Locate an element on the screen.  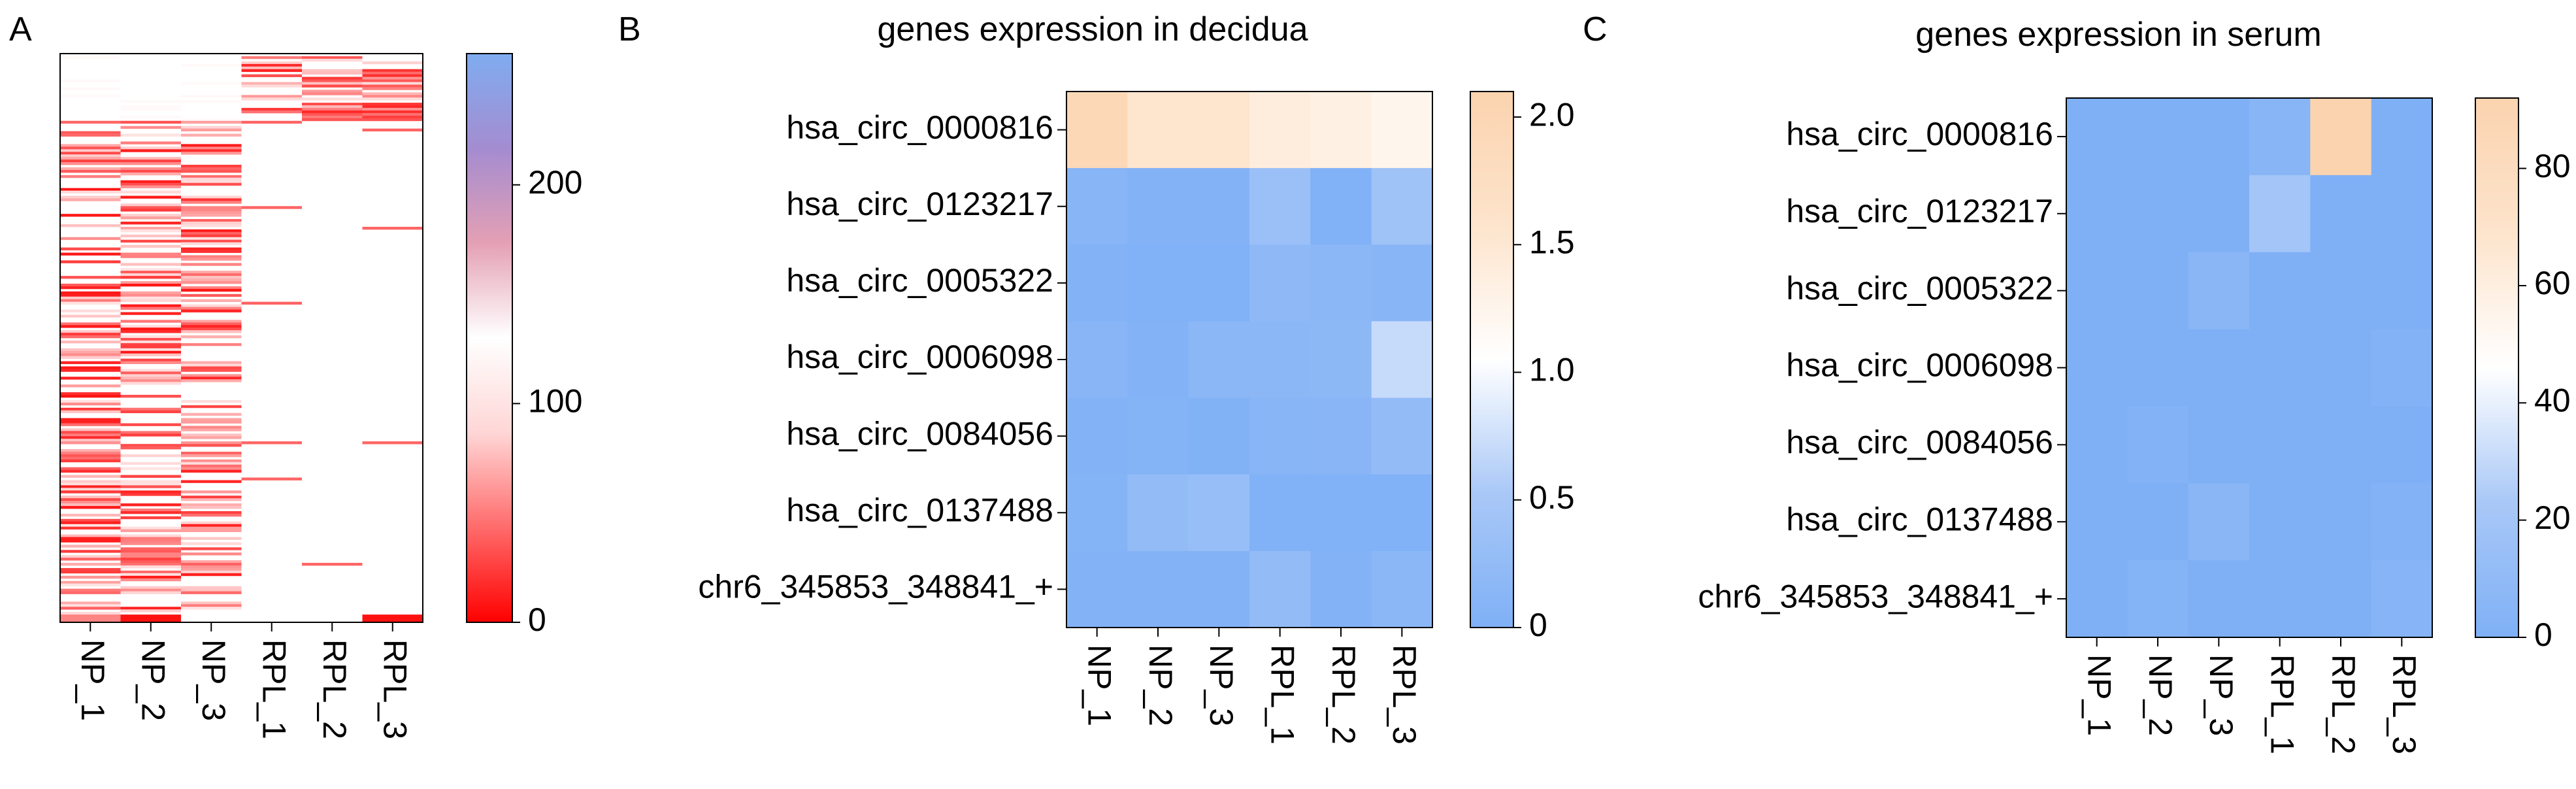
panel-a-colorbar: 0 100 200 is located at coordinates (524, 345).